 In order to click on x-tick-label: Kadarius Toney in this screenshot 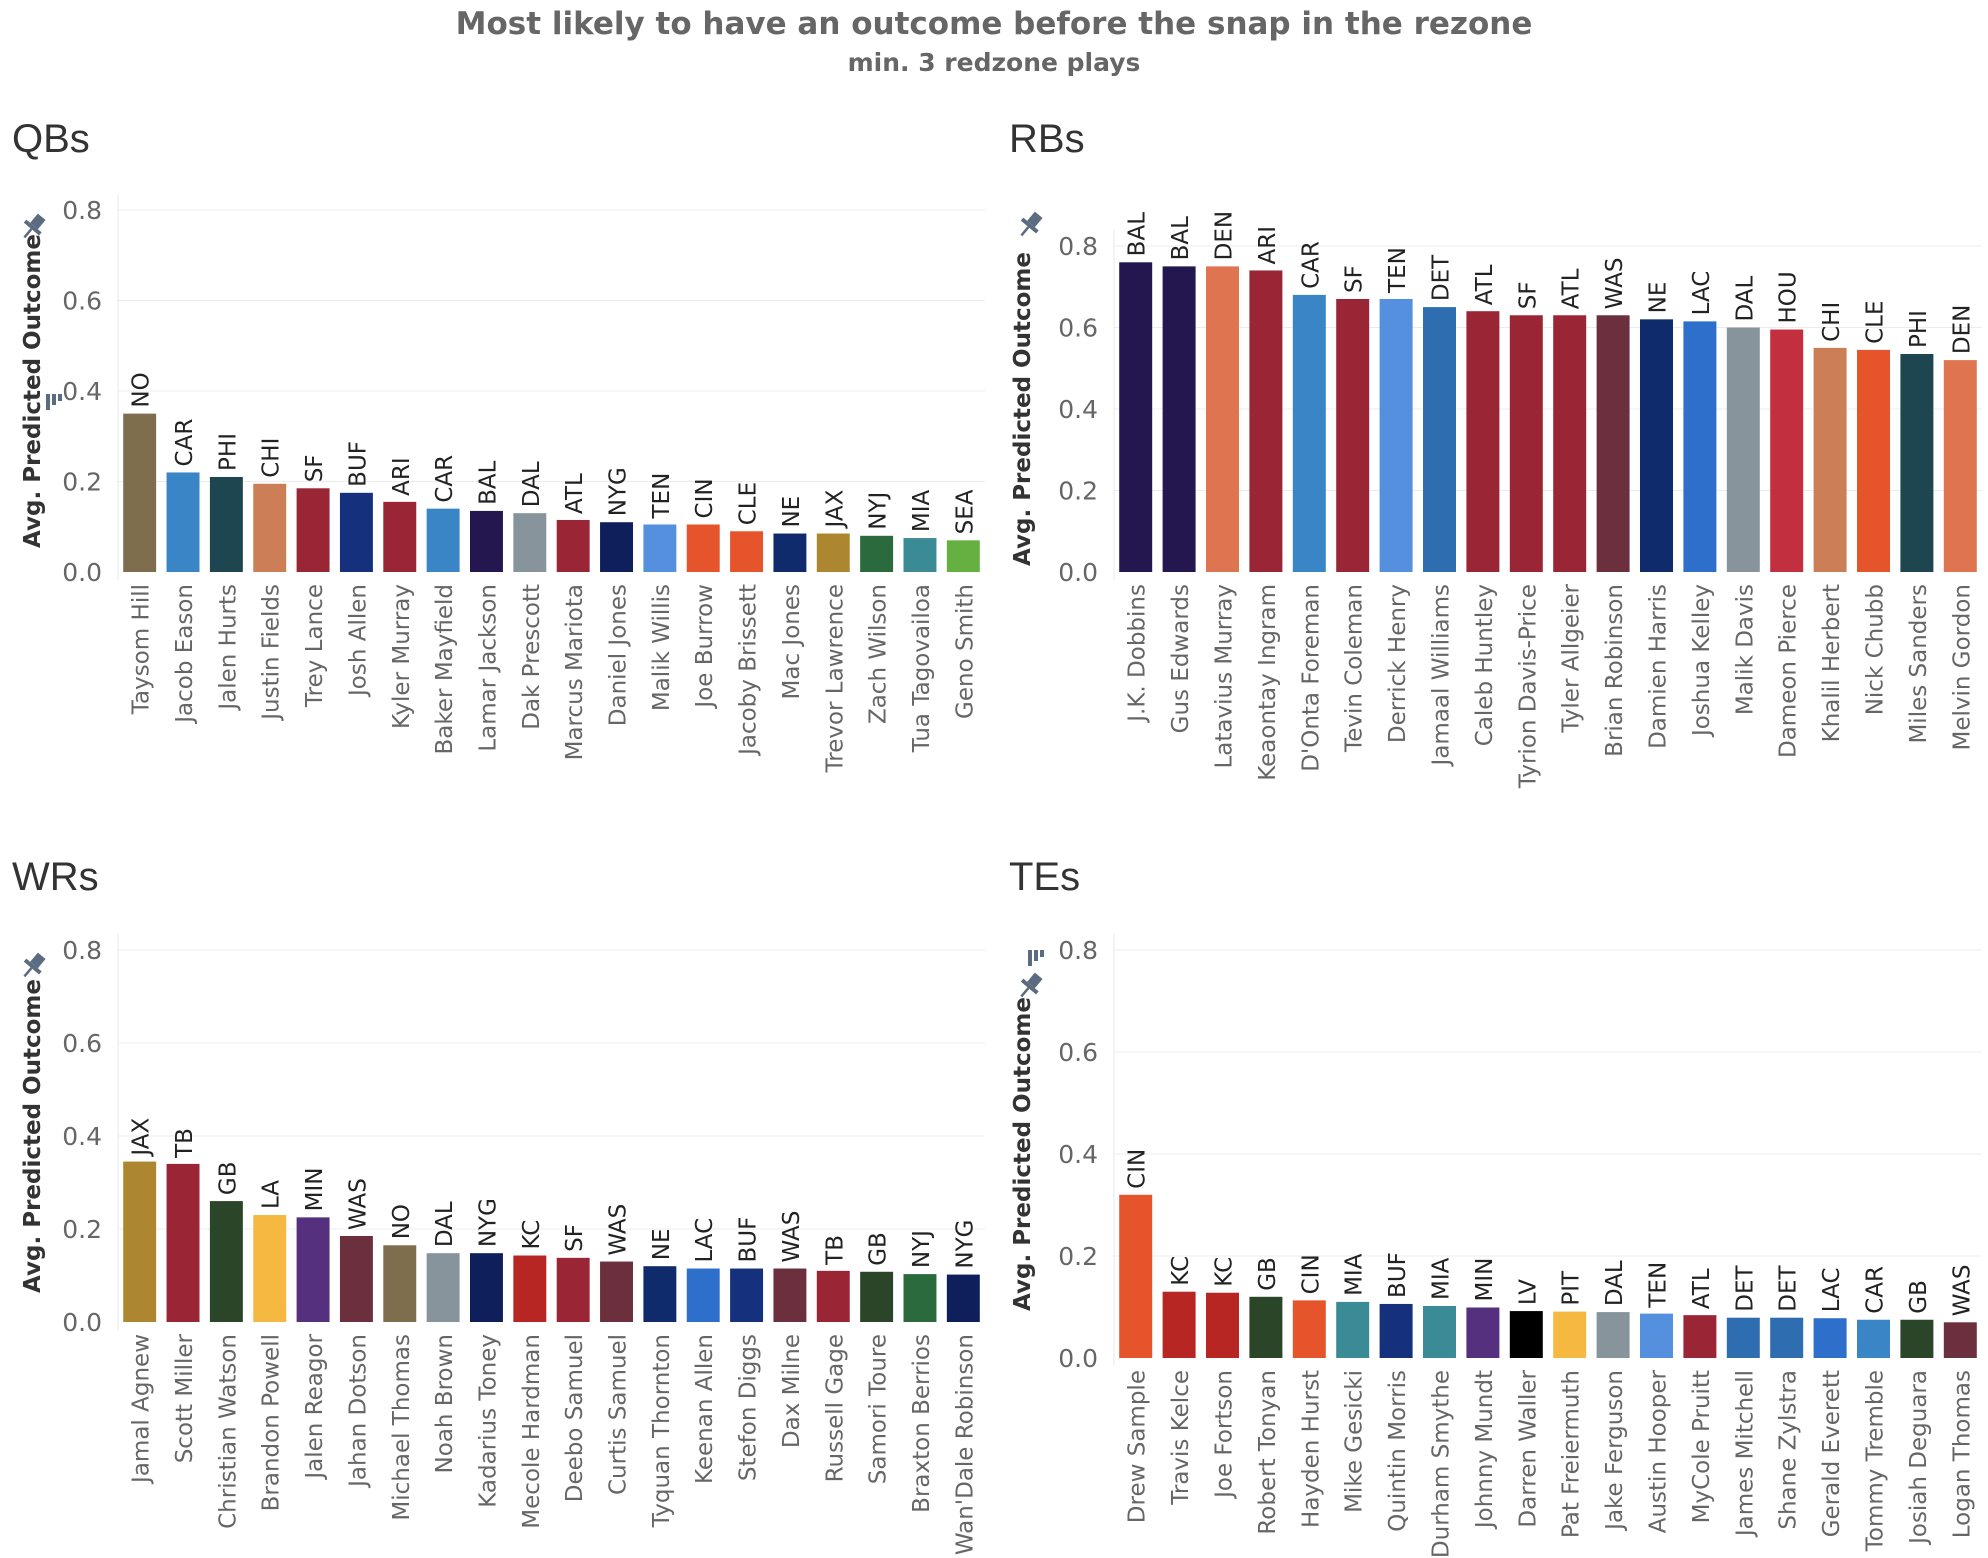, I will do `click(488, 1421)`.